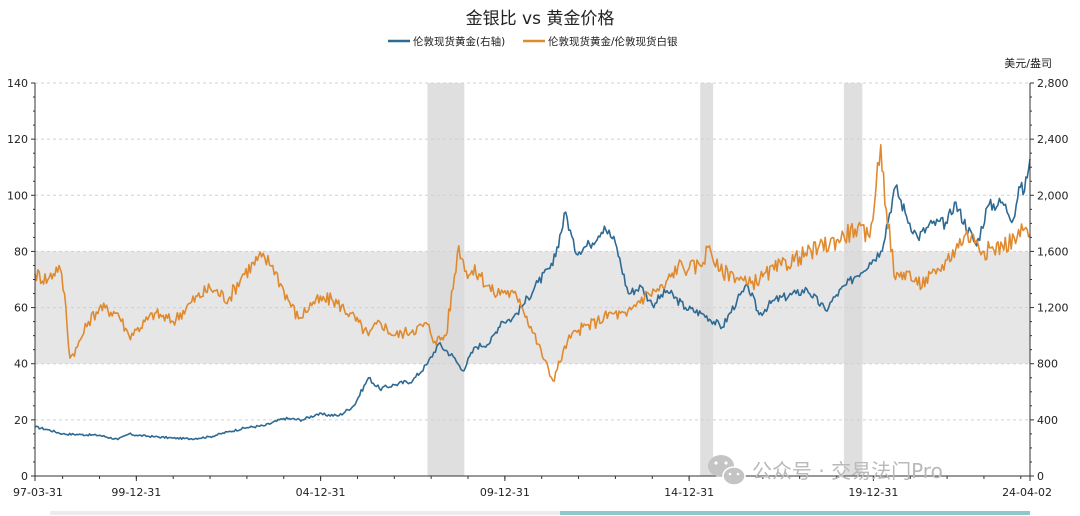  I want to click on left-tick-label-0: 0, so click(24, 476).